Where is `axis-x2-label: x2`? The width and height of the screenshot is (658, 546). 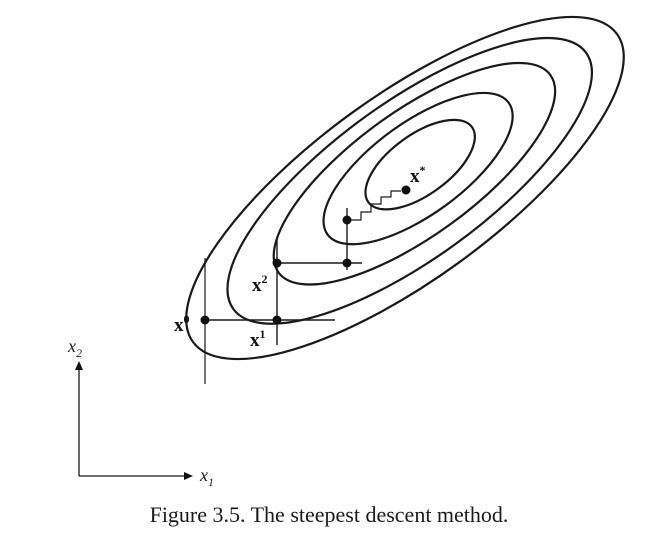
axis-x2-label: x2 is located at coordinates (74, 348).